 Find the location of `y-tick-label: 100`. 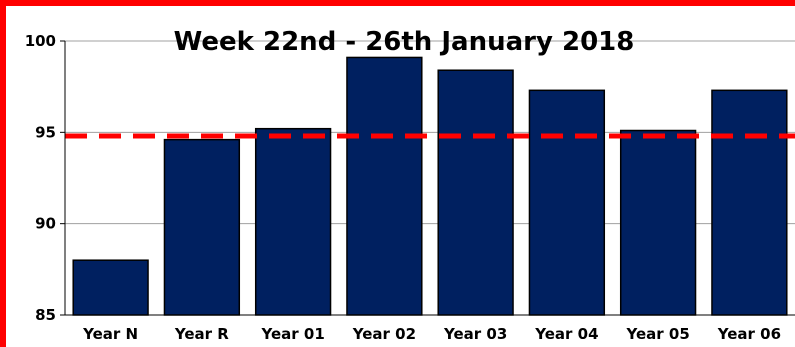

y-tick-label: 100 is located at coordinates (40, 41).